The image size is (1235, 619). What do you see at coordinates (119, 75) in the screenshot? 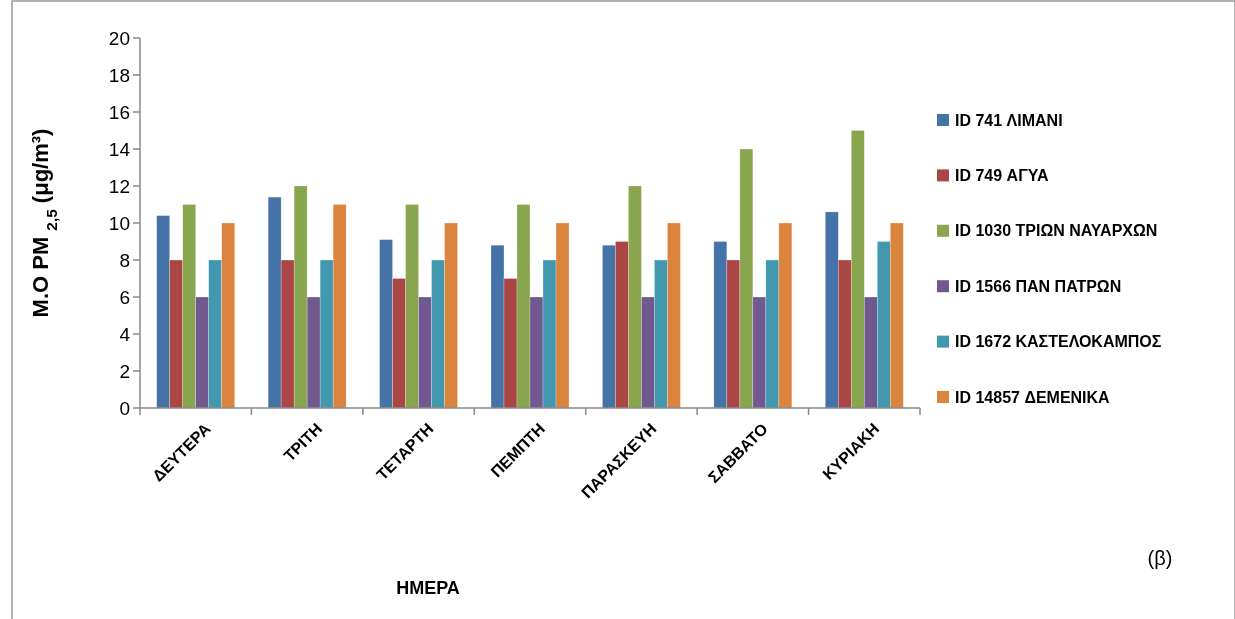
I see `y-tick-label: 18` at bounding box center [119, 75].